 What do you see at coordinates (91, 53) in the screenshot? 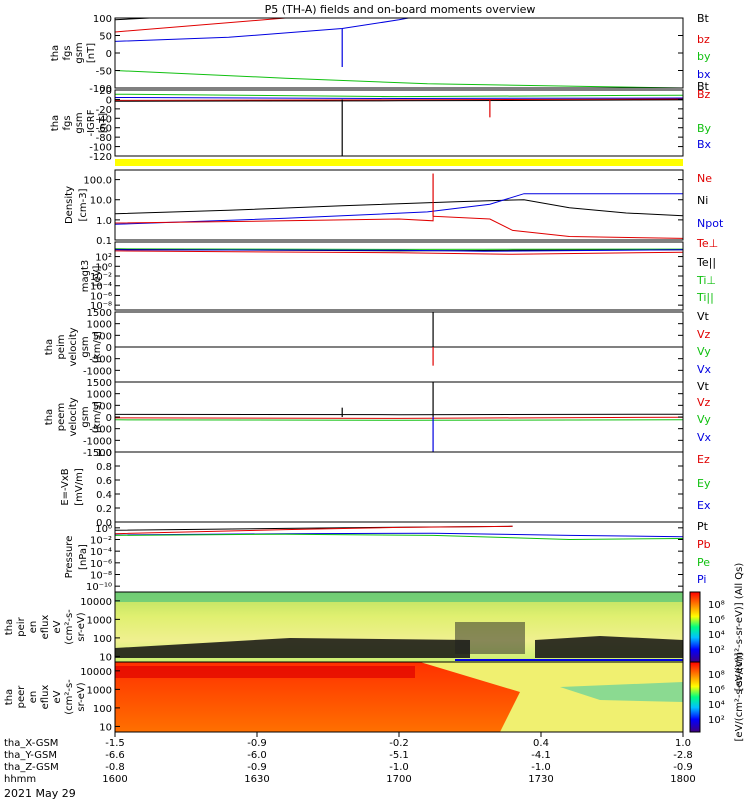
I see `y-axis-label: [nT]` at bounding box center [91, 53].